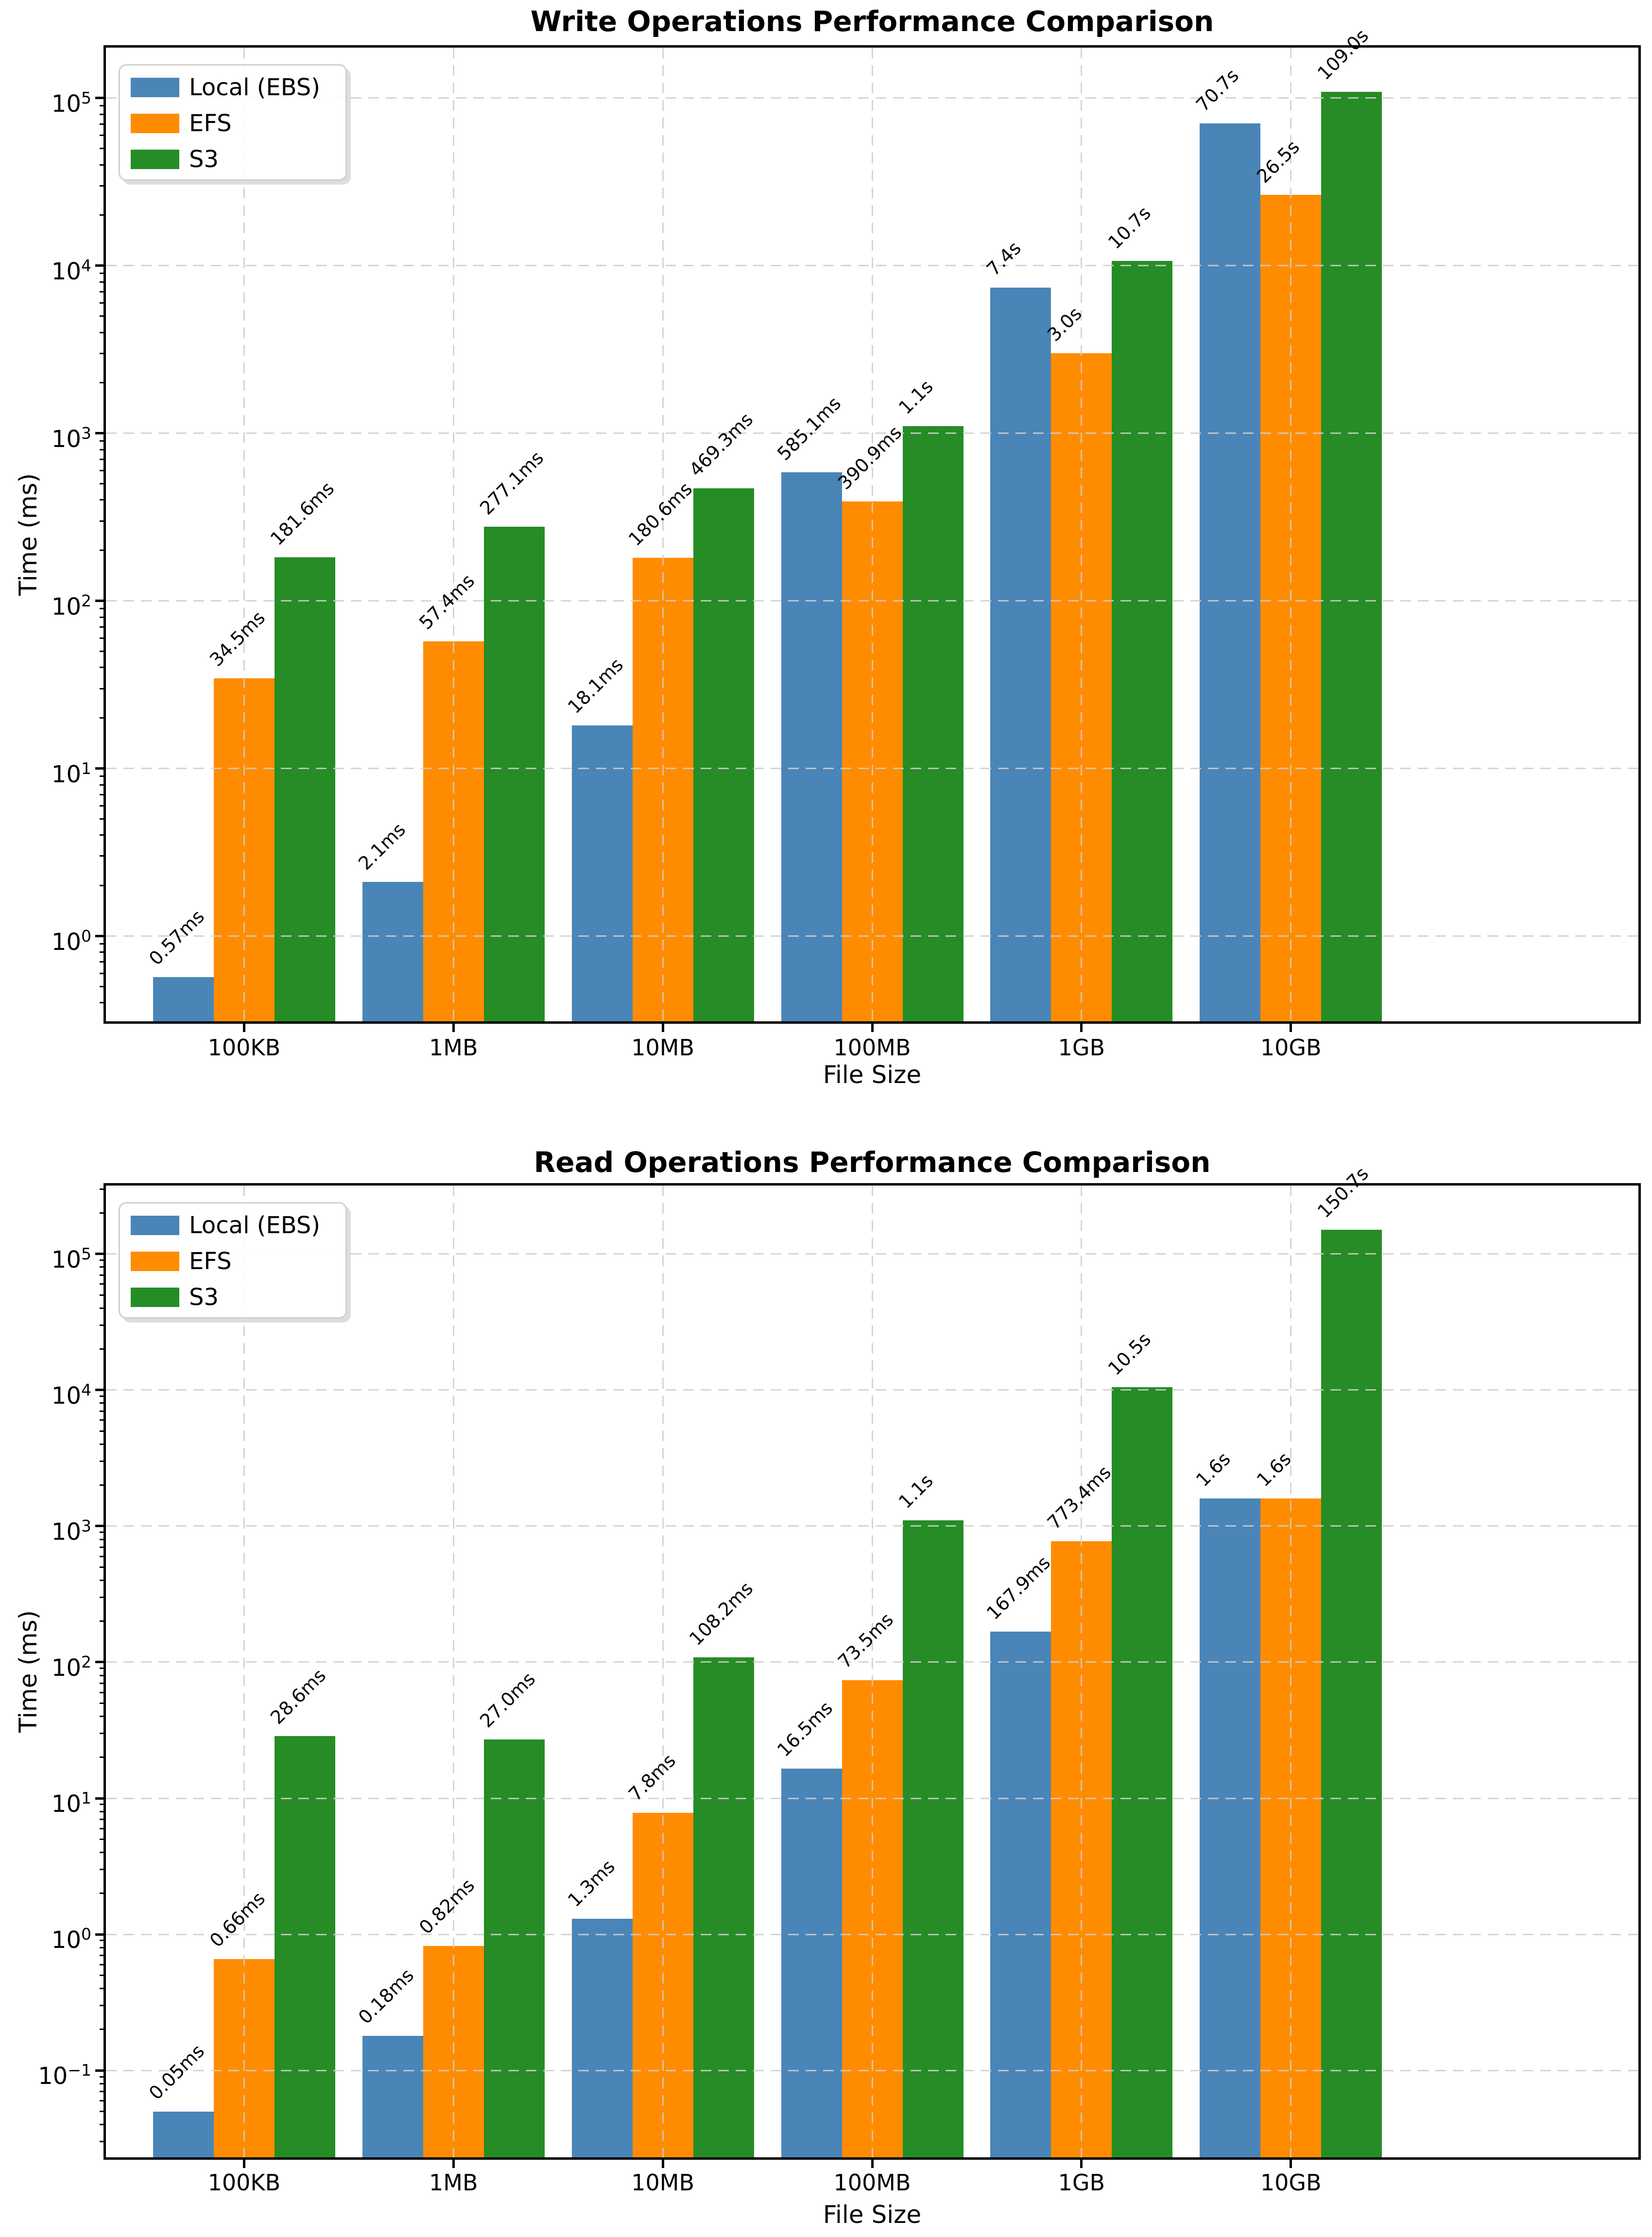 The width and height of the screenshot is (1652, 2237). What do you see at coordinates (663, 1047) in the screenshot?
I see `x-tick-label: 10MB` at bounding box center [663, 1047].